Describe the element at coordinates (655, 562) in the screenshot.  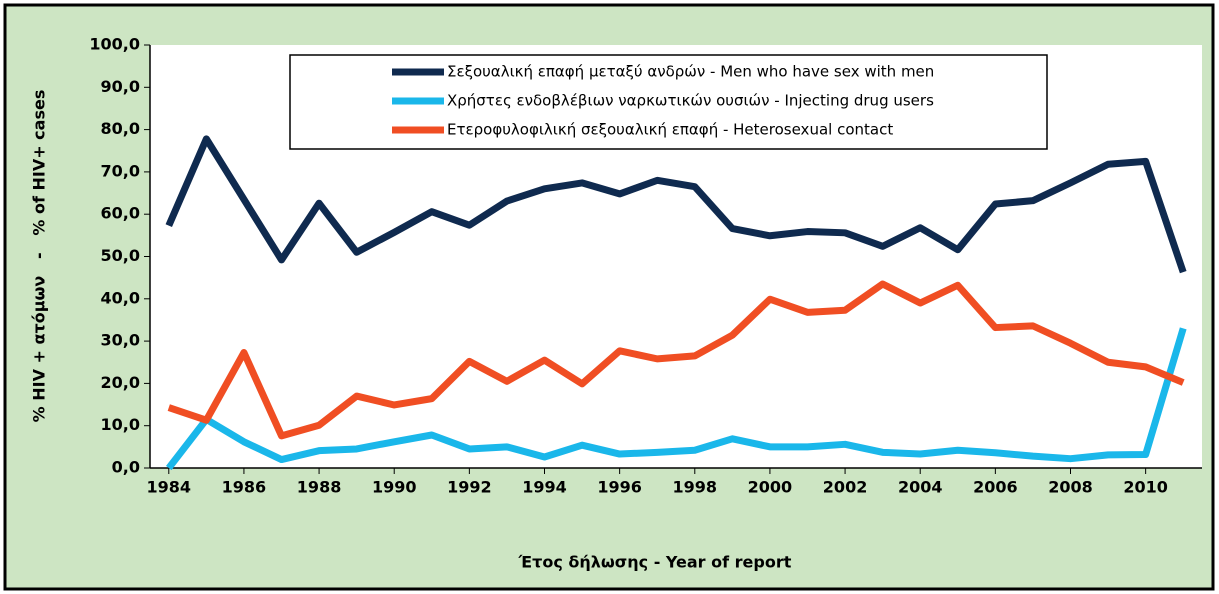
I see `x-axis-label: Έτος δήλωσης - Year of report` at that location.